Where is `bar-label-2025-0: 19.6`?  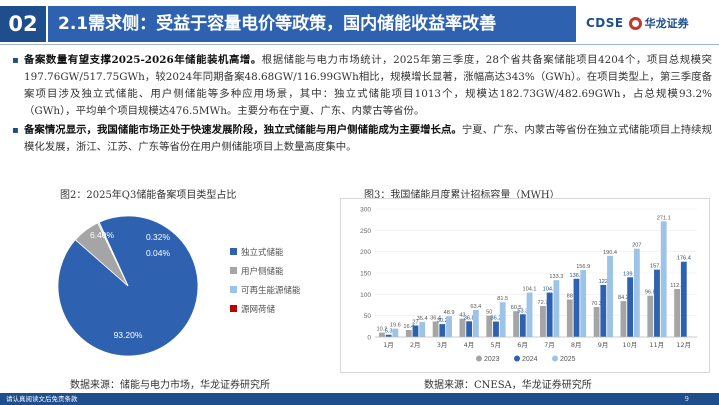 bar-label-2025-0: 19.6 is located at coordinates (395, 326).